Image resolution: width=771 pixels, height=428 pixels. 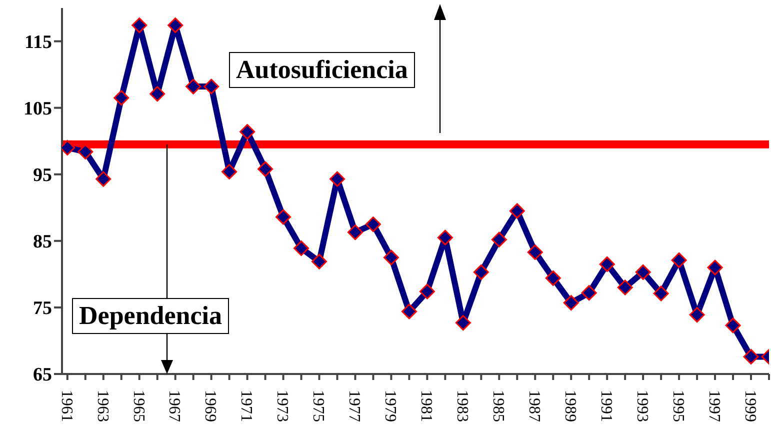 I want to click on y-tick-label: 115, so click(x=38, y=43).